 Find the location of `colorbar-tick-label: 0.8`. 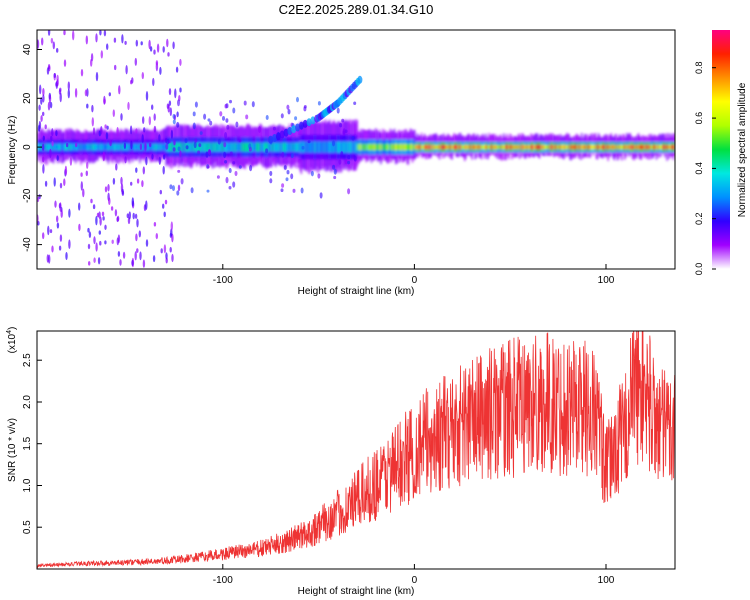

colorbar-tick-label: 0.8 is located at coordinates (699, 67).